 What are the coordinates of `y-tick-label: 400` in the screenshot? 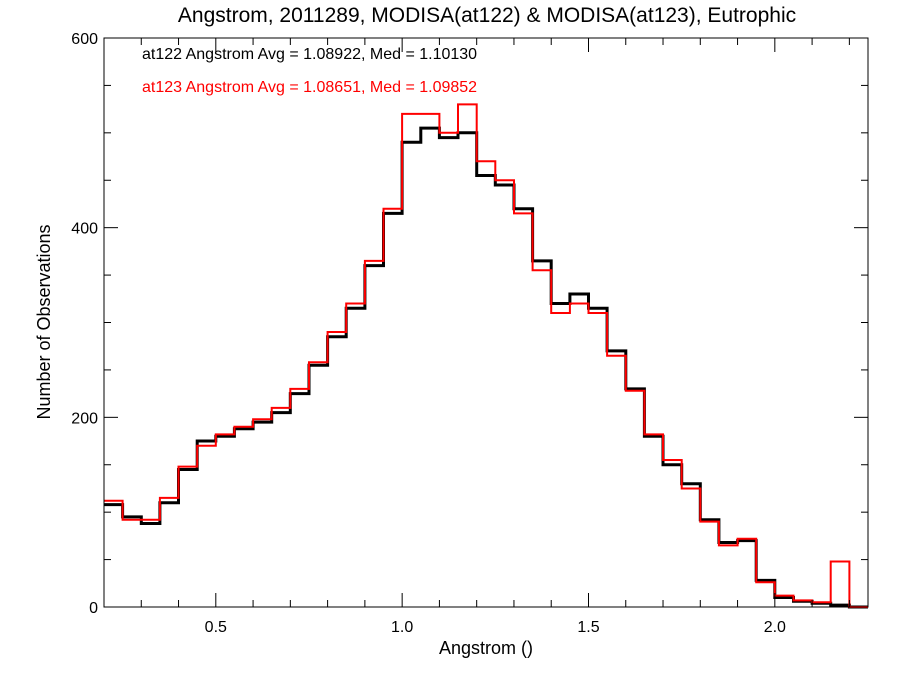 It's located at (84, 229).